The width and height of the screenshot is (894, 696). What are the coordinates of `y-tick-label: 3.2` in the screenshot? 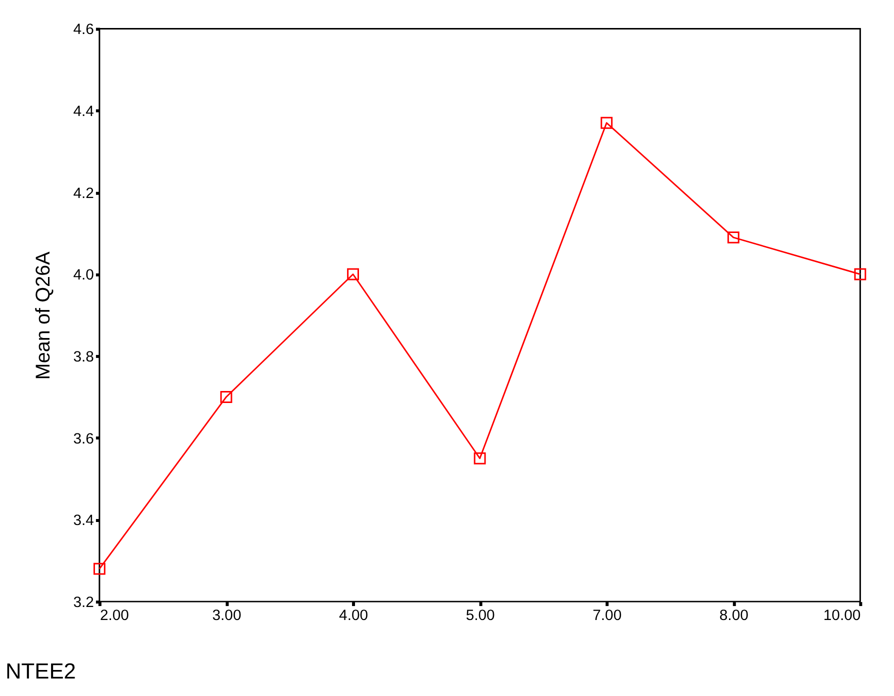 It's located at (83, 603).